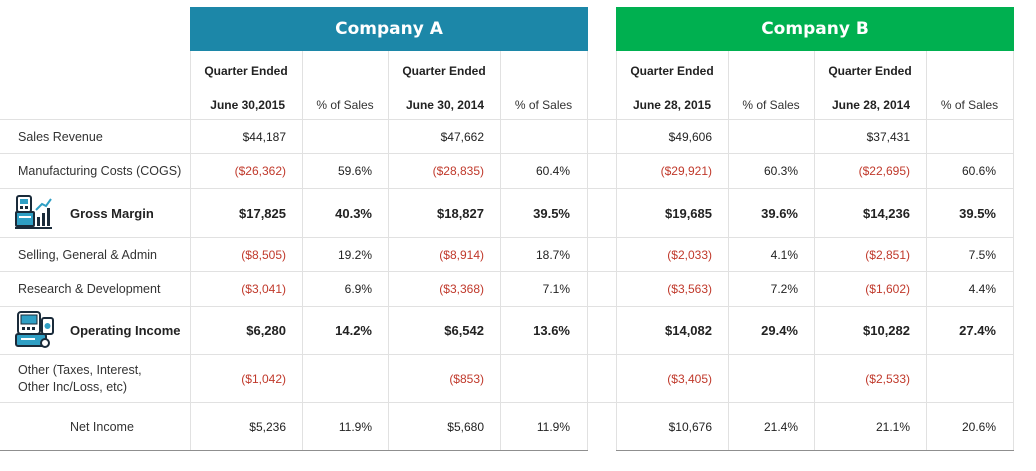  Describe the element at coordinates (780, 171) in the screenshot. I see `pct-cell: 60.3%` at that location.